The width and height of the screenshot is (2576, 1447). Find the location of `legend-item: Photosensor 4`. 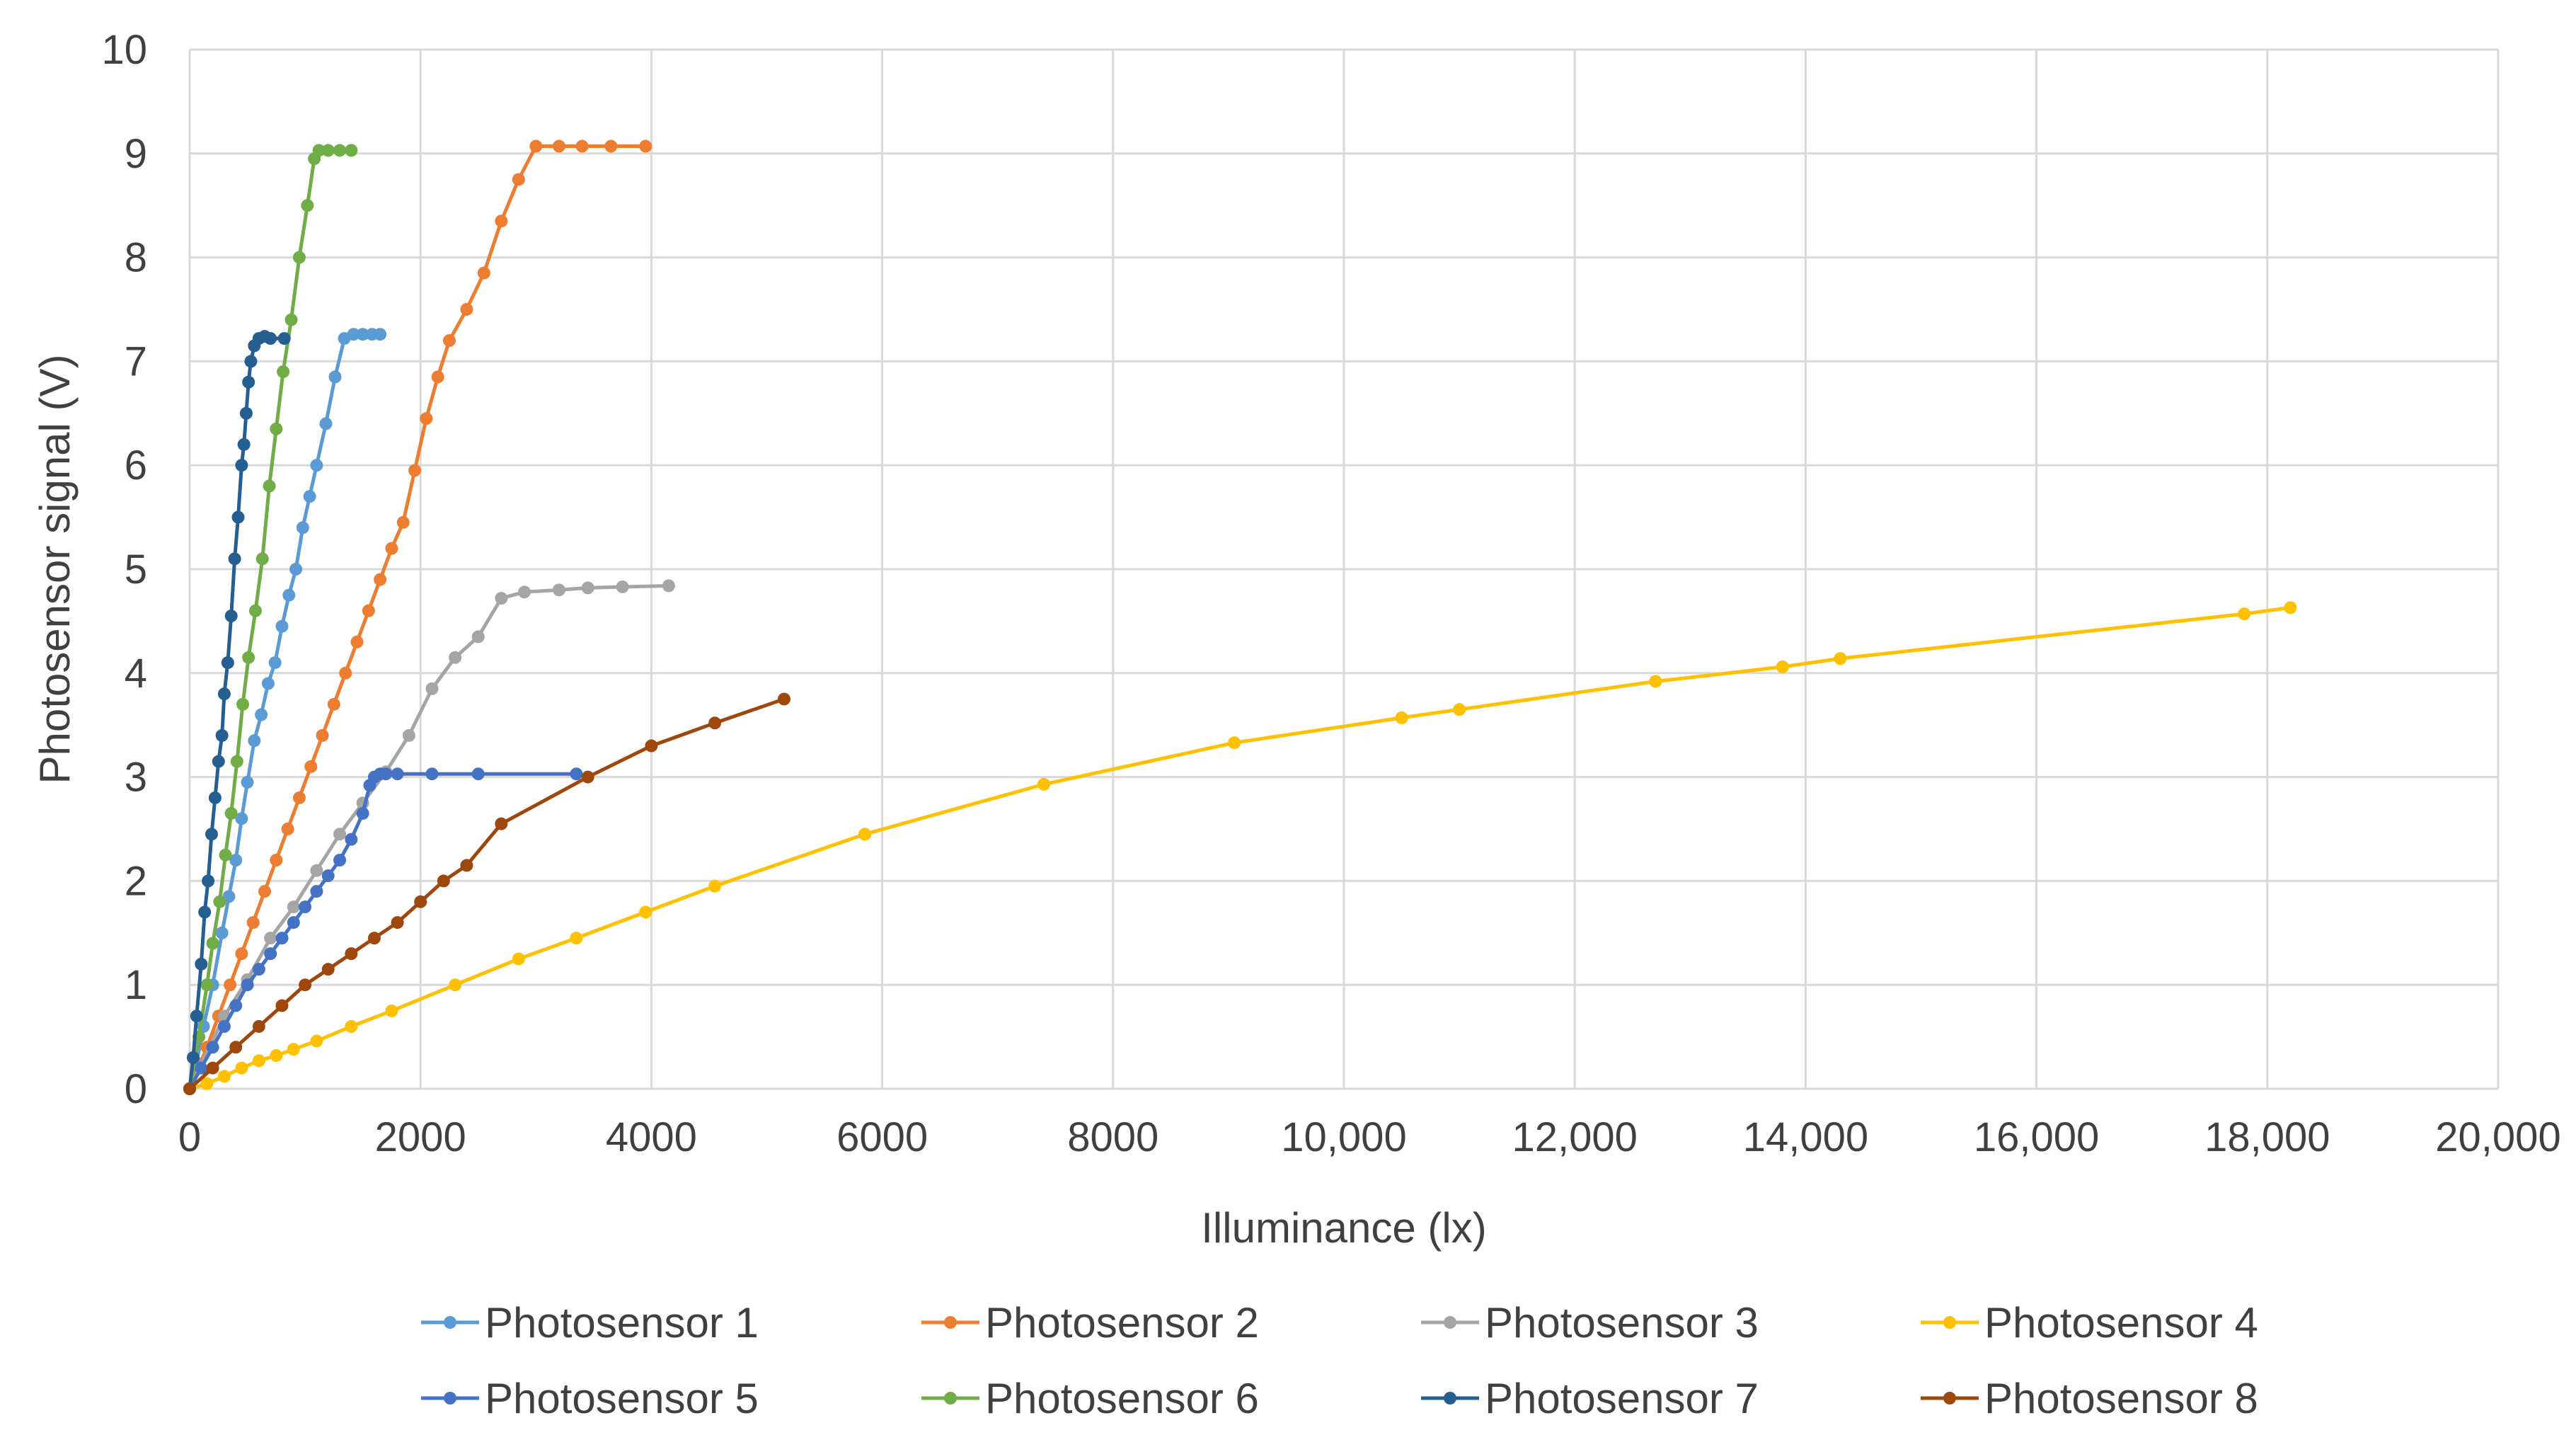

legend-item: Photosensor 4 is located at coordinates (2089, 1322).